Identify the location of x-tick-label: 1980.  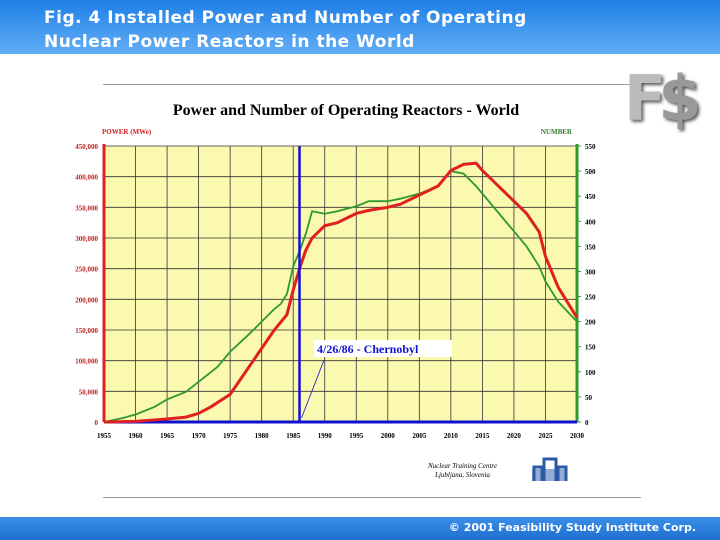
(262, 436).